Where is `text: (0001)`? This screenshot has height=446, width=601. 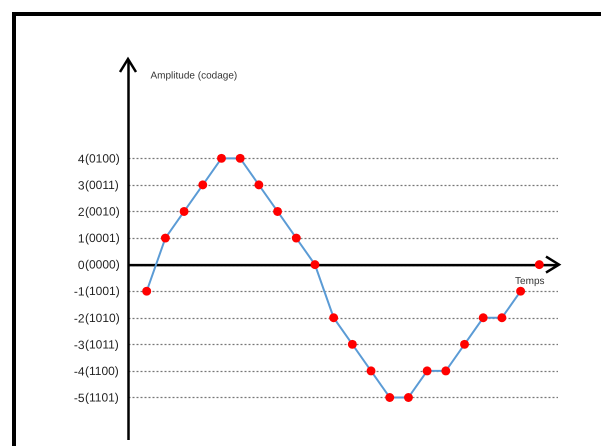 text: (0001) is located at coordinates (102, 238).